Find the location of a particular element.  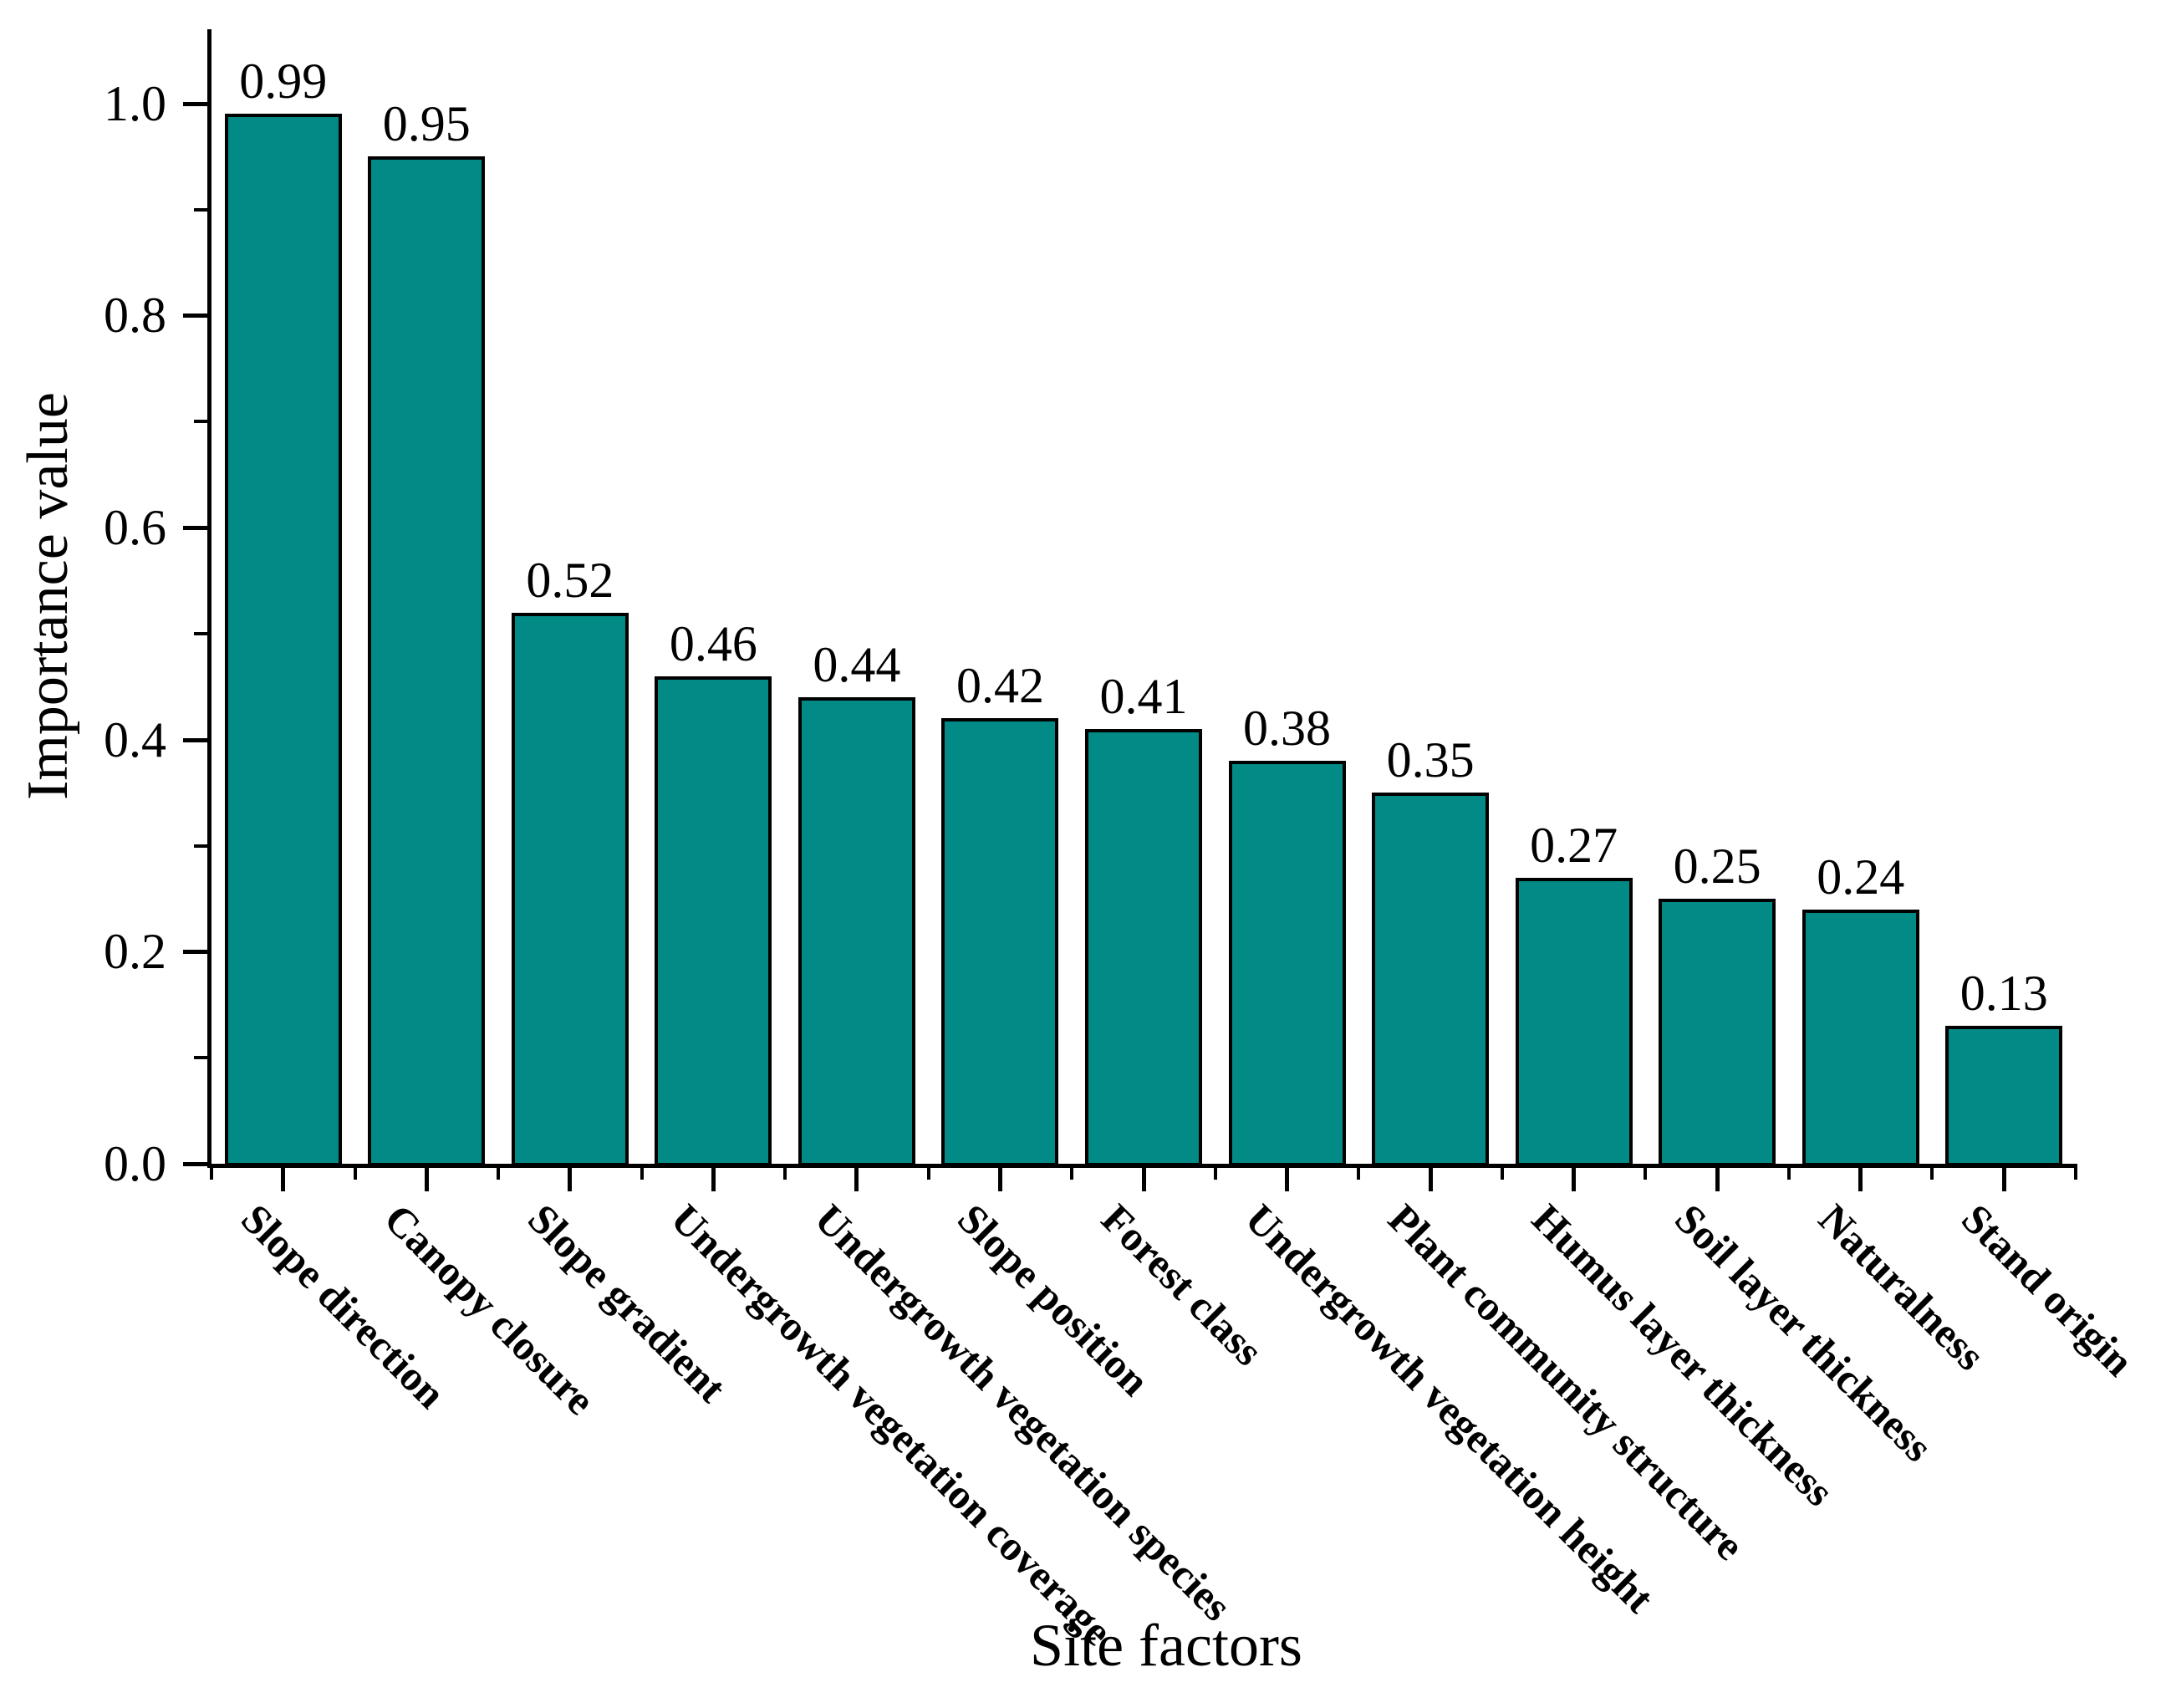

bar-value-label: 0.27 is located at coordinates (1574, 845).